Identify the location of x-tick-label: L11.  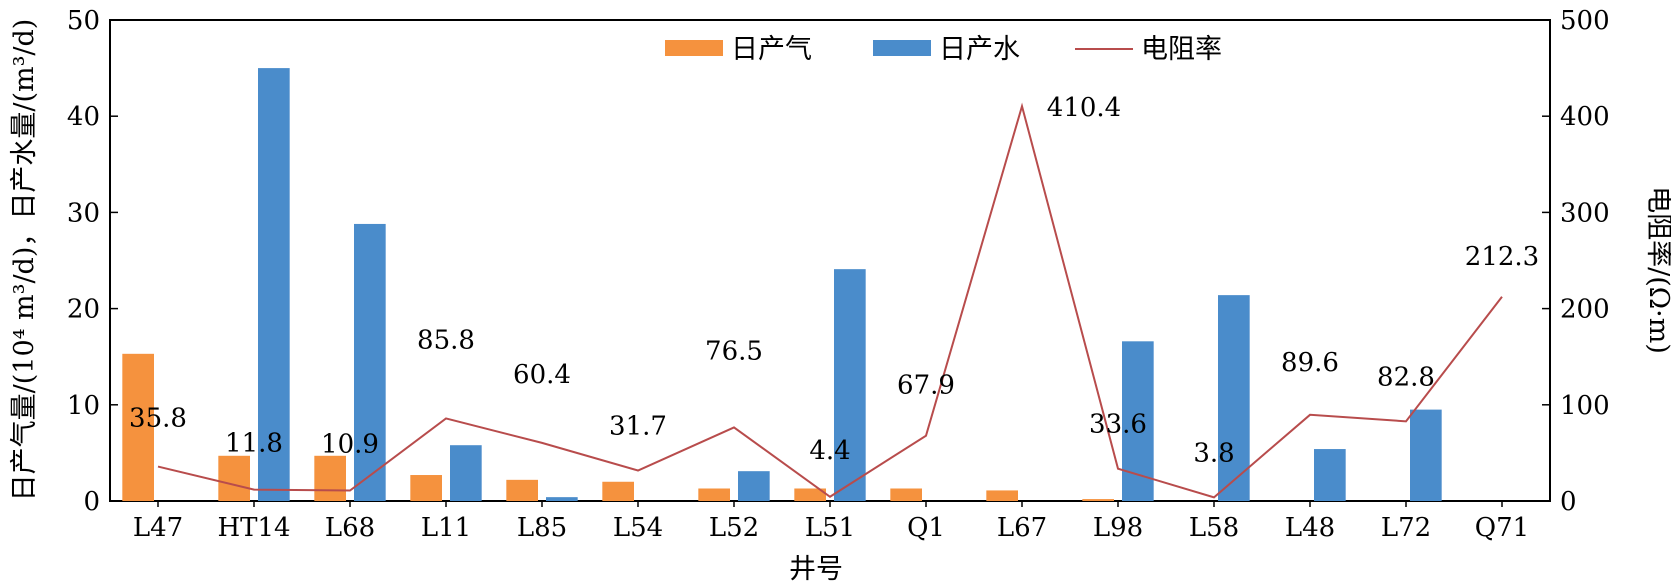
(446, 528).